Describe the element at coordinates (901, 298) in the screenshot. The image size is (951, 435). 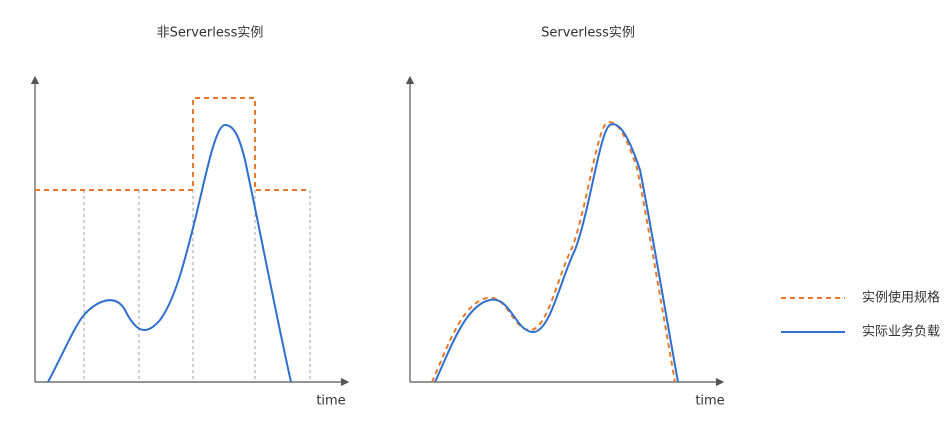
I see `legend-label: 实例使用规格` at that location.